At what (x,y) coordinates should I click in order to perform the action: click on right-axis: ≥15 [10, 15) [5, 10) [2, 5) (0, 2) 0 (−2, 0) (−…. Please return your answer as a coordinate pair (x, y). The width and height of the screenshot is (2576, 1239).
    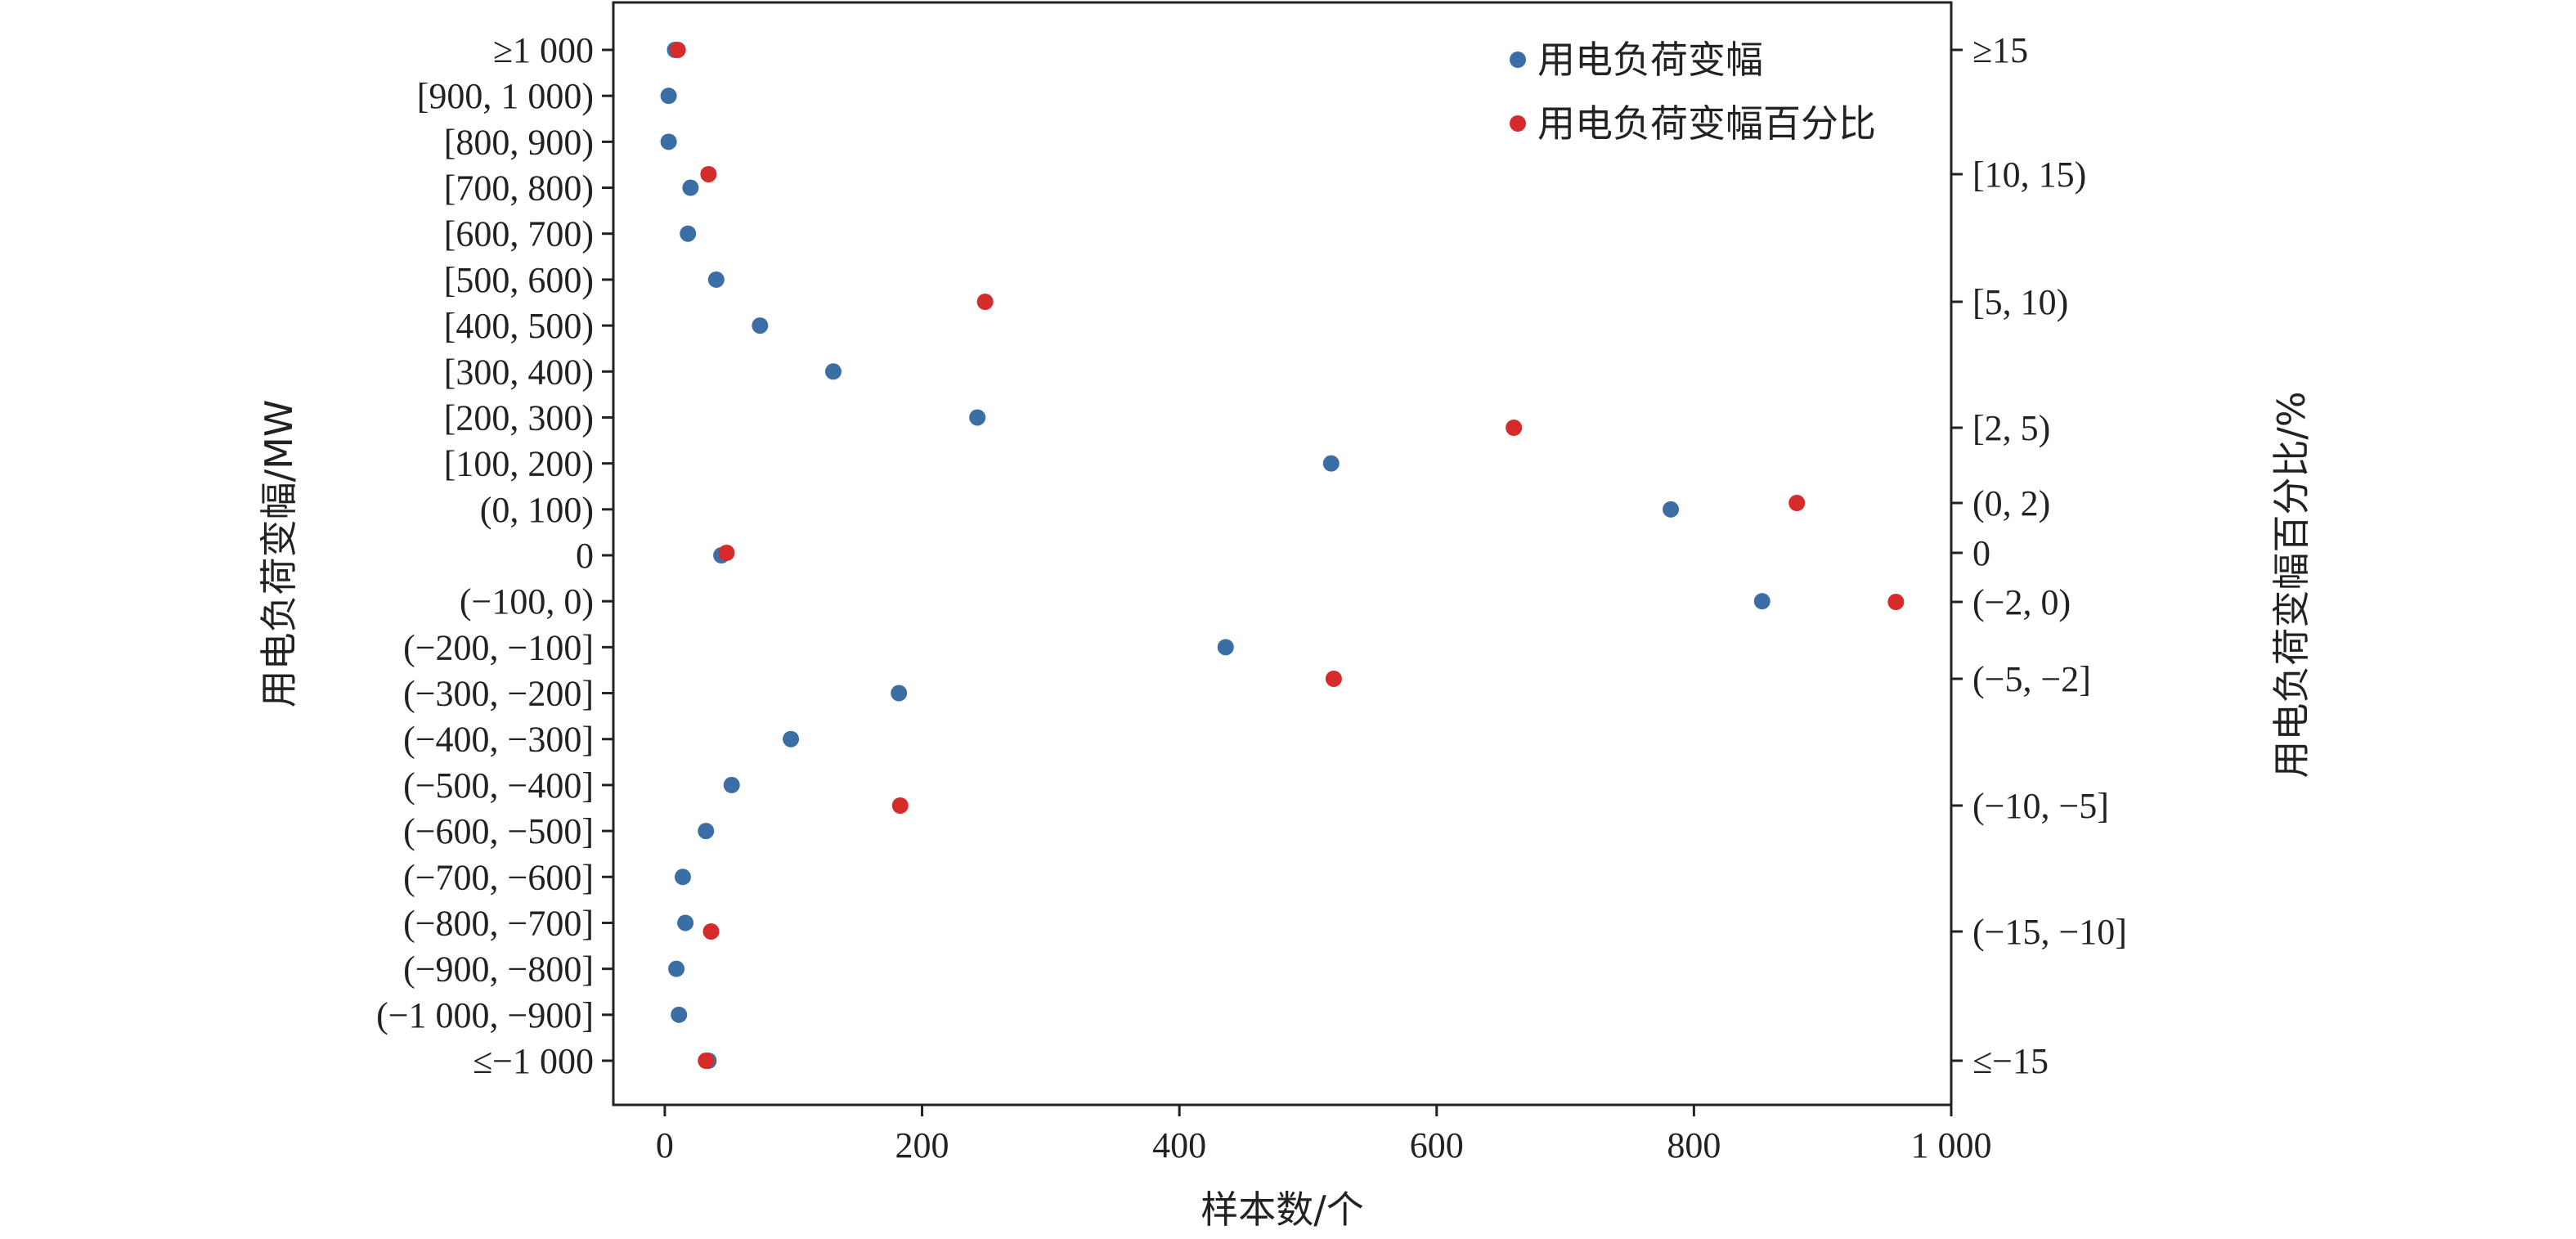
    Looking at the image, I should click on (2039, 555).